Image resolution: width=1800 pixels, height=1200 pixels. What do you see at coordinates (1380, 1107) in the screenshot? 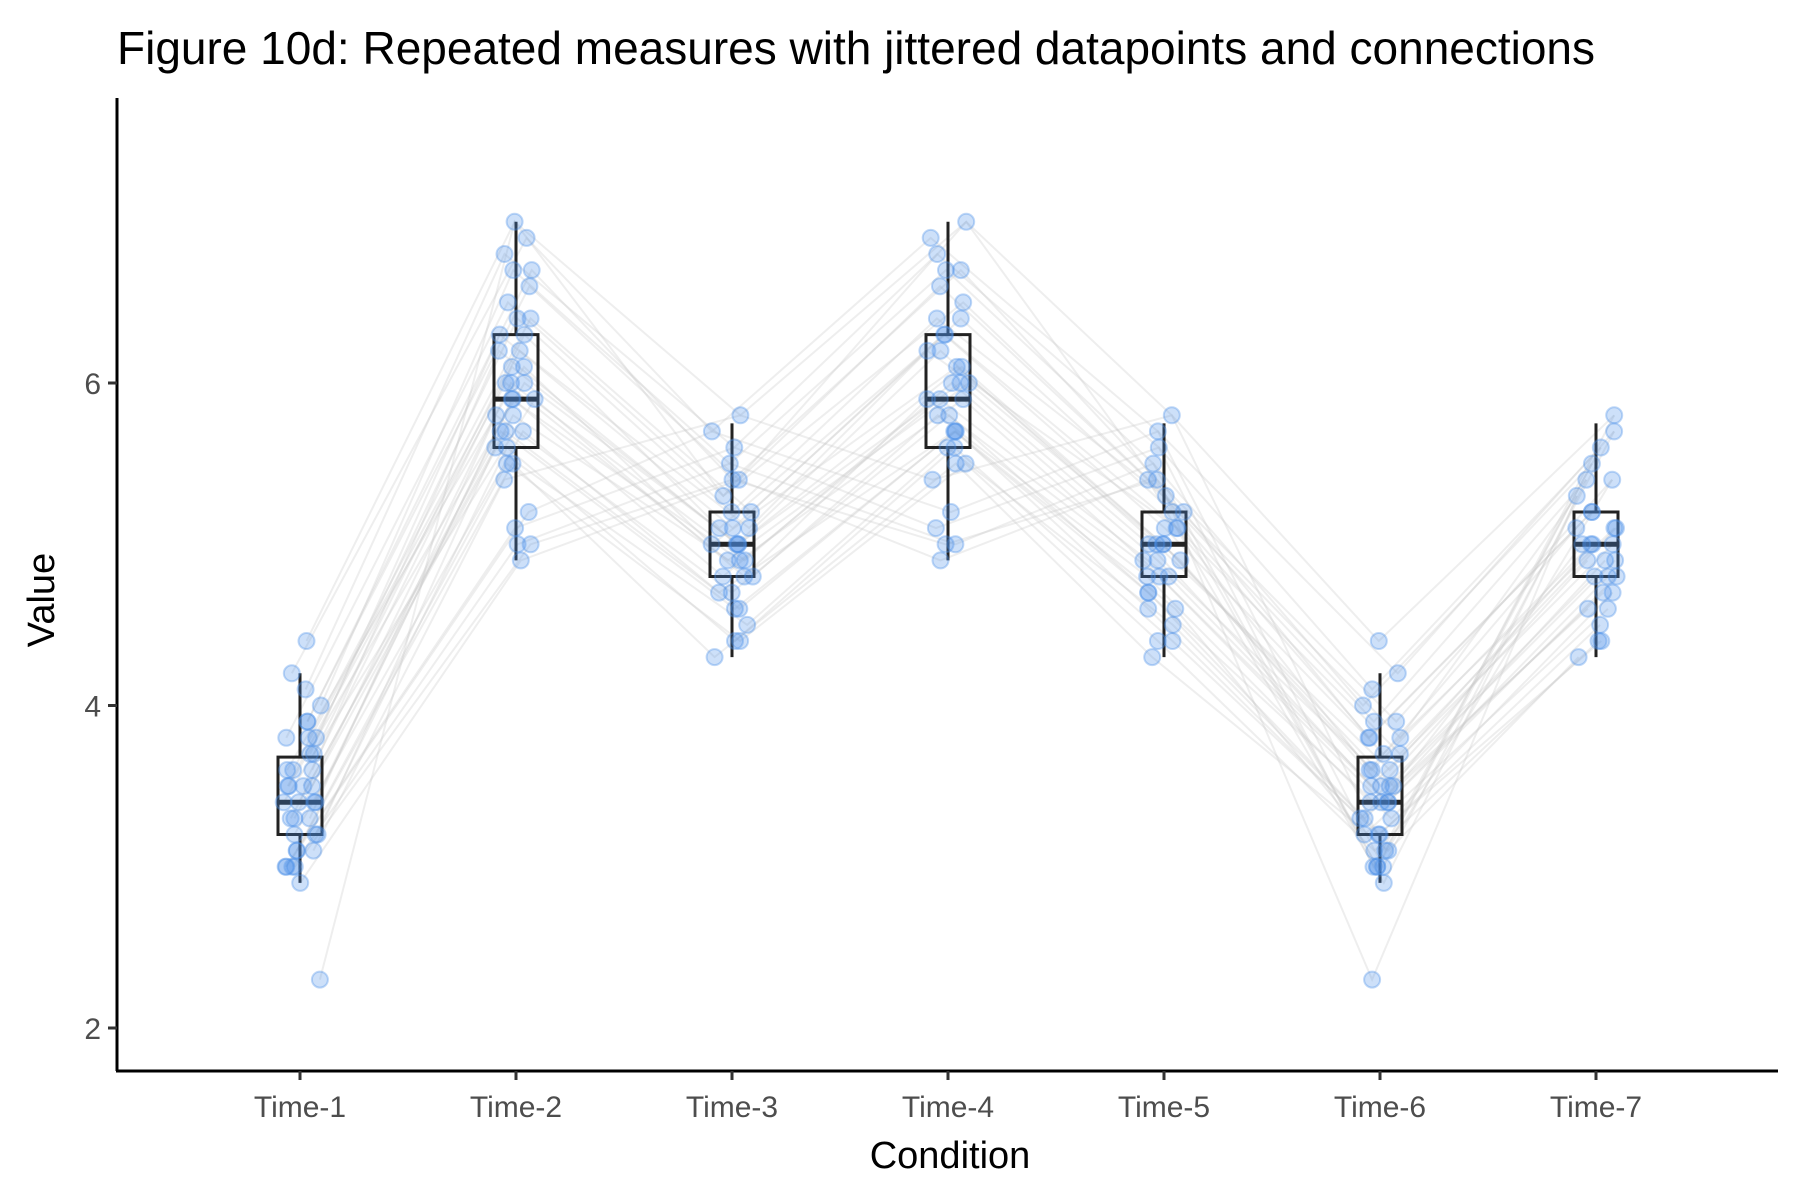
I see `x-tick-label: Time-6` at bounding box center [1380, 1107].